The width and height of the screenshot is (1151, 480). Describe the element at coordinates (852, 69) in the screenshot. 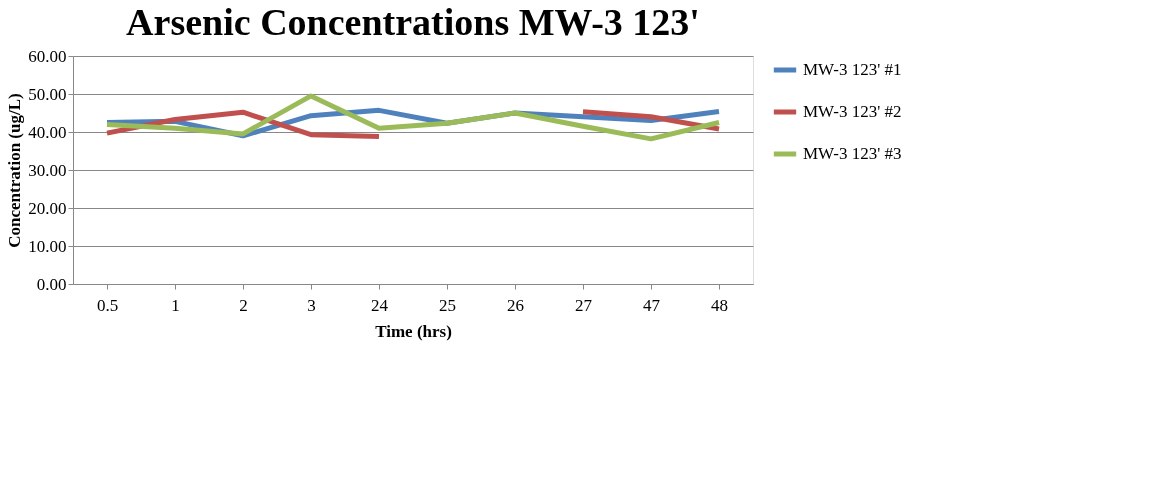

I see `legend-label: MW-3 123' #1` at that location.